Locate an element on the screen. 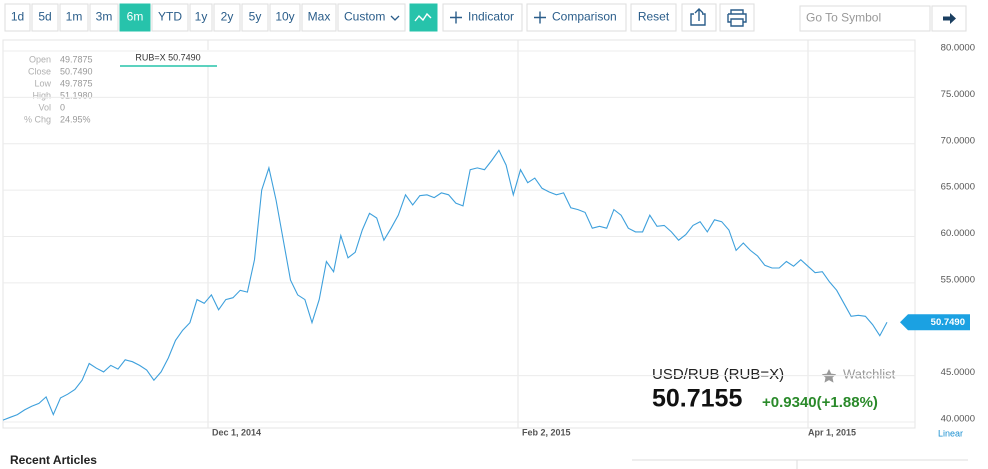 This screenshot has width=988, height=469. x-tick-label: Feb 2, 2015 is located at coordinates (546, 432).